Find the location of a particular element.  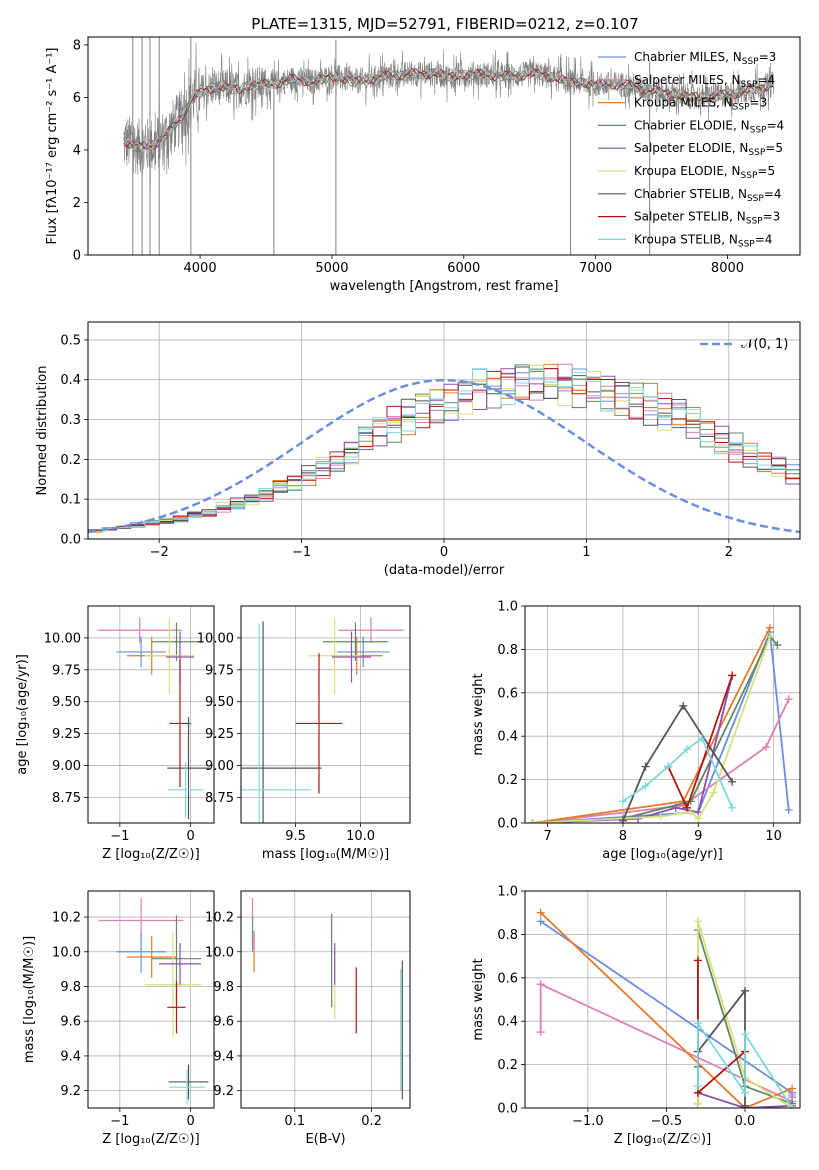

y-tick-label: 0.1 is located at coordinates (70, 500).